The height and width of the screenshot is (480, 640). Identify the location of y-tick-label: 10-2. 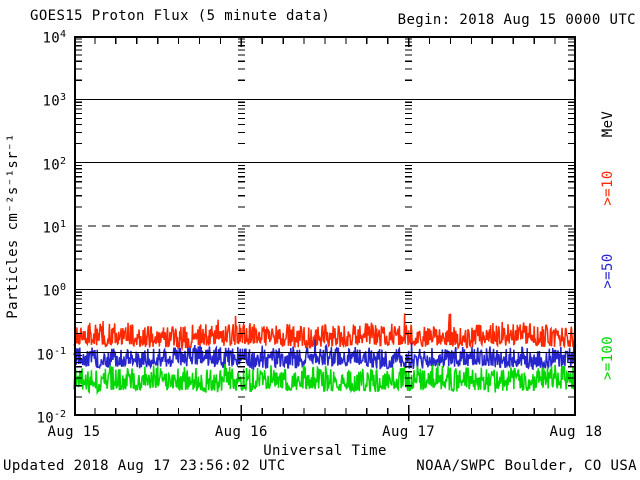
(51, 418).